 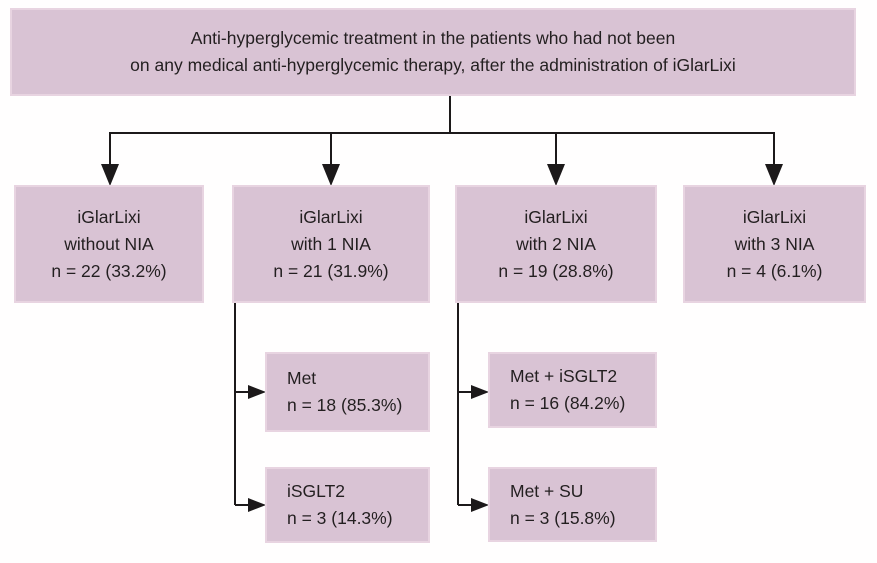 I want to click on regimen-label: with 3 NIA, so click(x=774, y=243).